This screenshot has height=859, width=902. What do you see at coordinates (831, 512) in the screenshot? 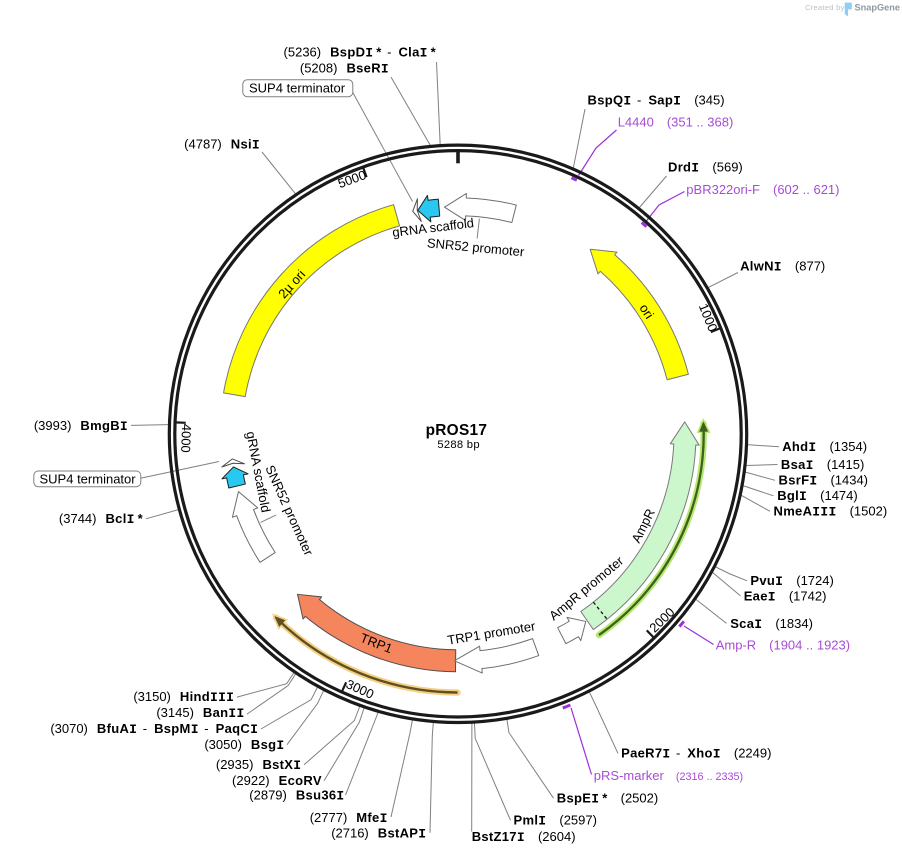
I see `svg-text: NmeAIII(1502)` at bounding box center [831, 512].